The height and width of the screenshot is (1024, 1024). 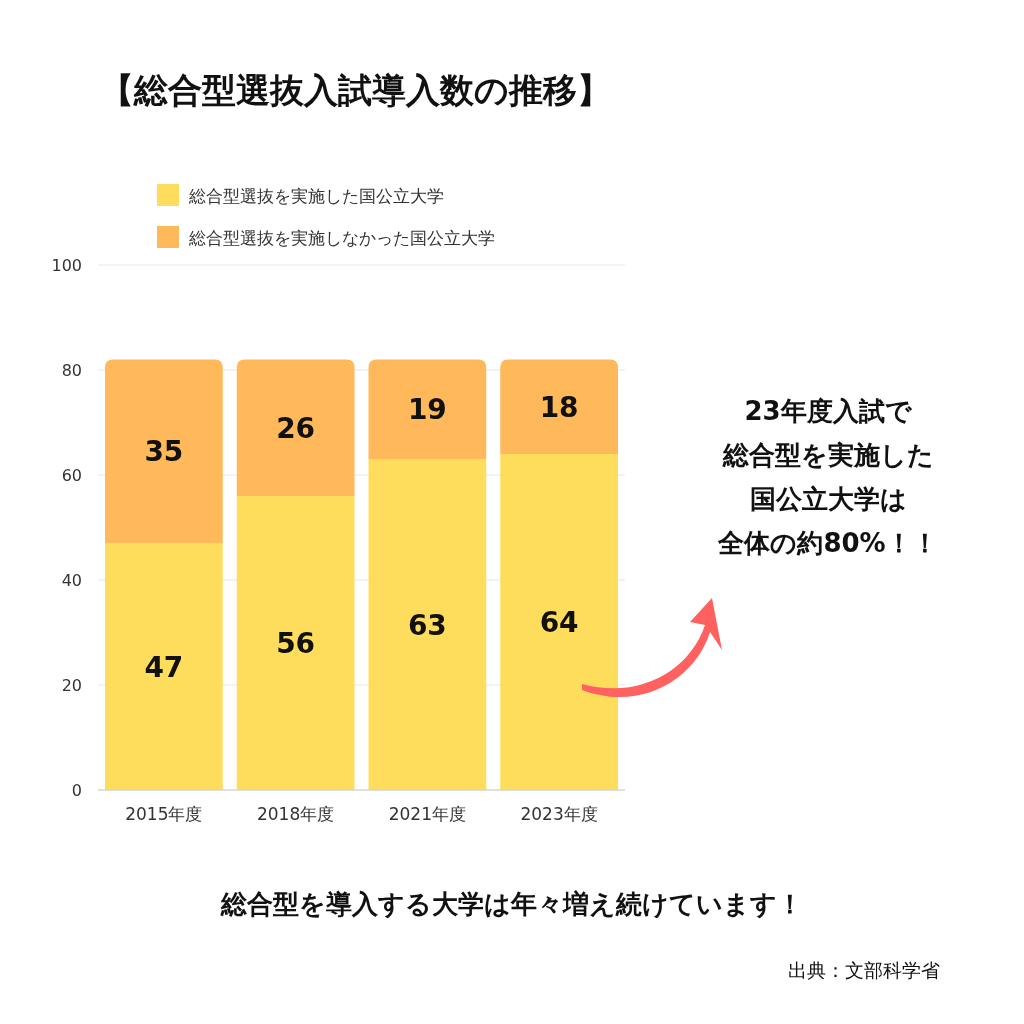 What do you see at coordinates (827, 543) in the screenshot?
I see `text: 全体の約80%！！` at bounding box center [827, 543].